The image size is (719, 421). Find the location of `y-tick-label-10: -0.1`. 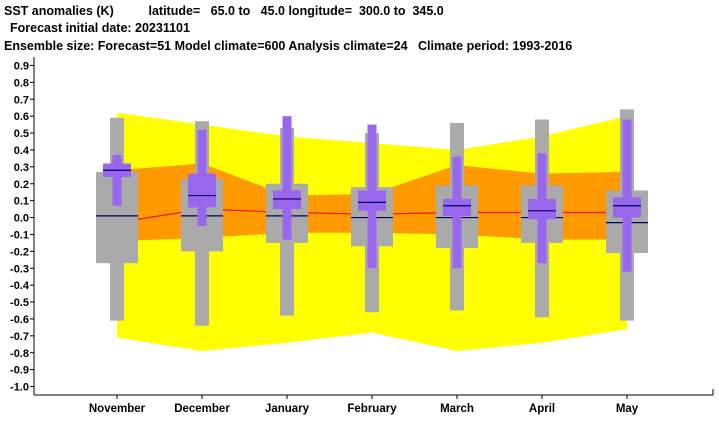

y-tick-label-10: -0.1 is located at coordinates (19, 235).